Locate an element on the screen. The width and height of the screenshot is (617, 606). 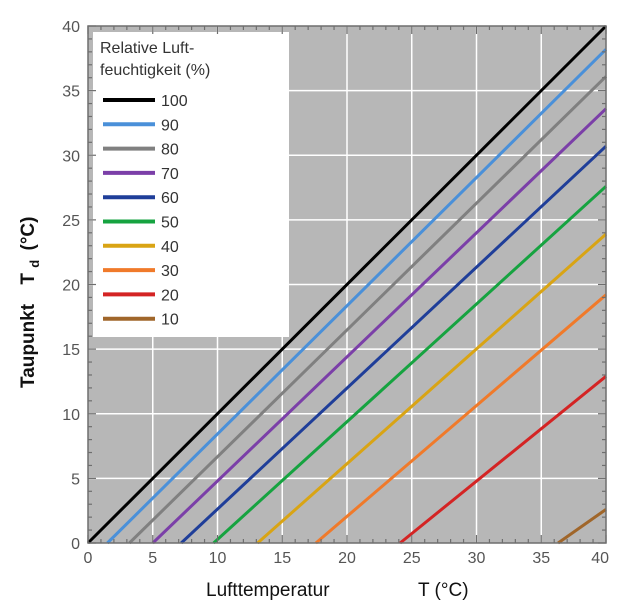
legend-entries: 100 90 80 70 60 50 40 30 20 10 is located at coordinates (145, 211).